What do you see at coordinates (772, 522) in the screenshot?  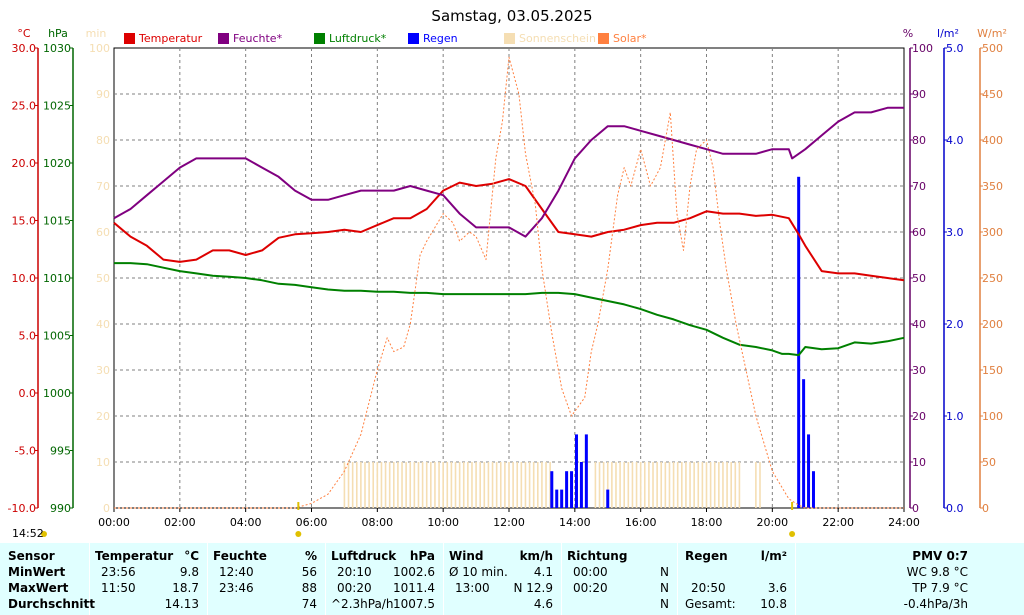 I see `x-tick-label: 20:00` at bounding box center [772, 522].